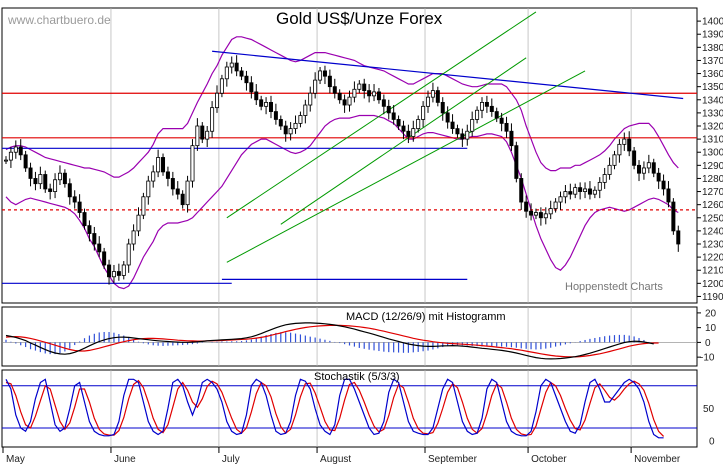 This screenshot has width=723, height=466. What do you see at coordinates (708, 343) in the screenshot?
I see `macd-y-tick-label: 0` at bounding box center [708, 343].